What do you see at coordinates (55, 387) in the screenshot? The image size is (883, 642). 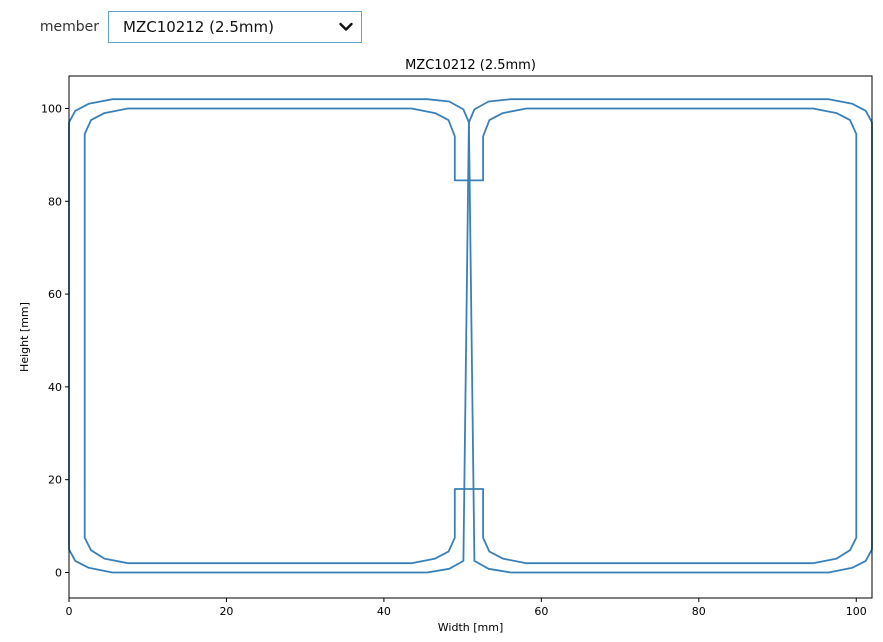 I see `y-tick-label: 40` at bounding box center [55, 387].